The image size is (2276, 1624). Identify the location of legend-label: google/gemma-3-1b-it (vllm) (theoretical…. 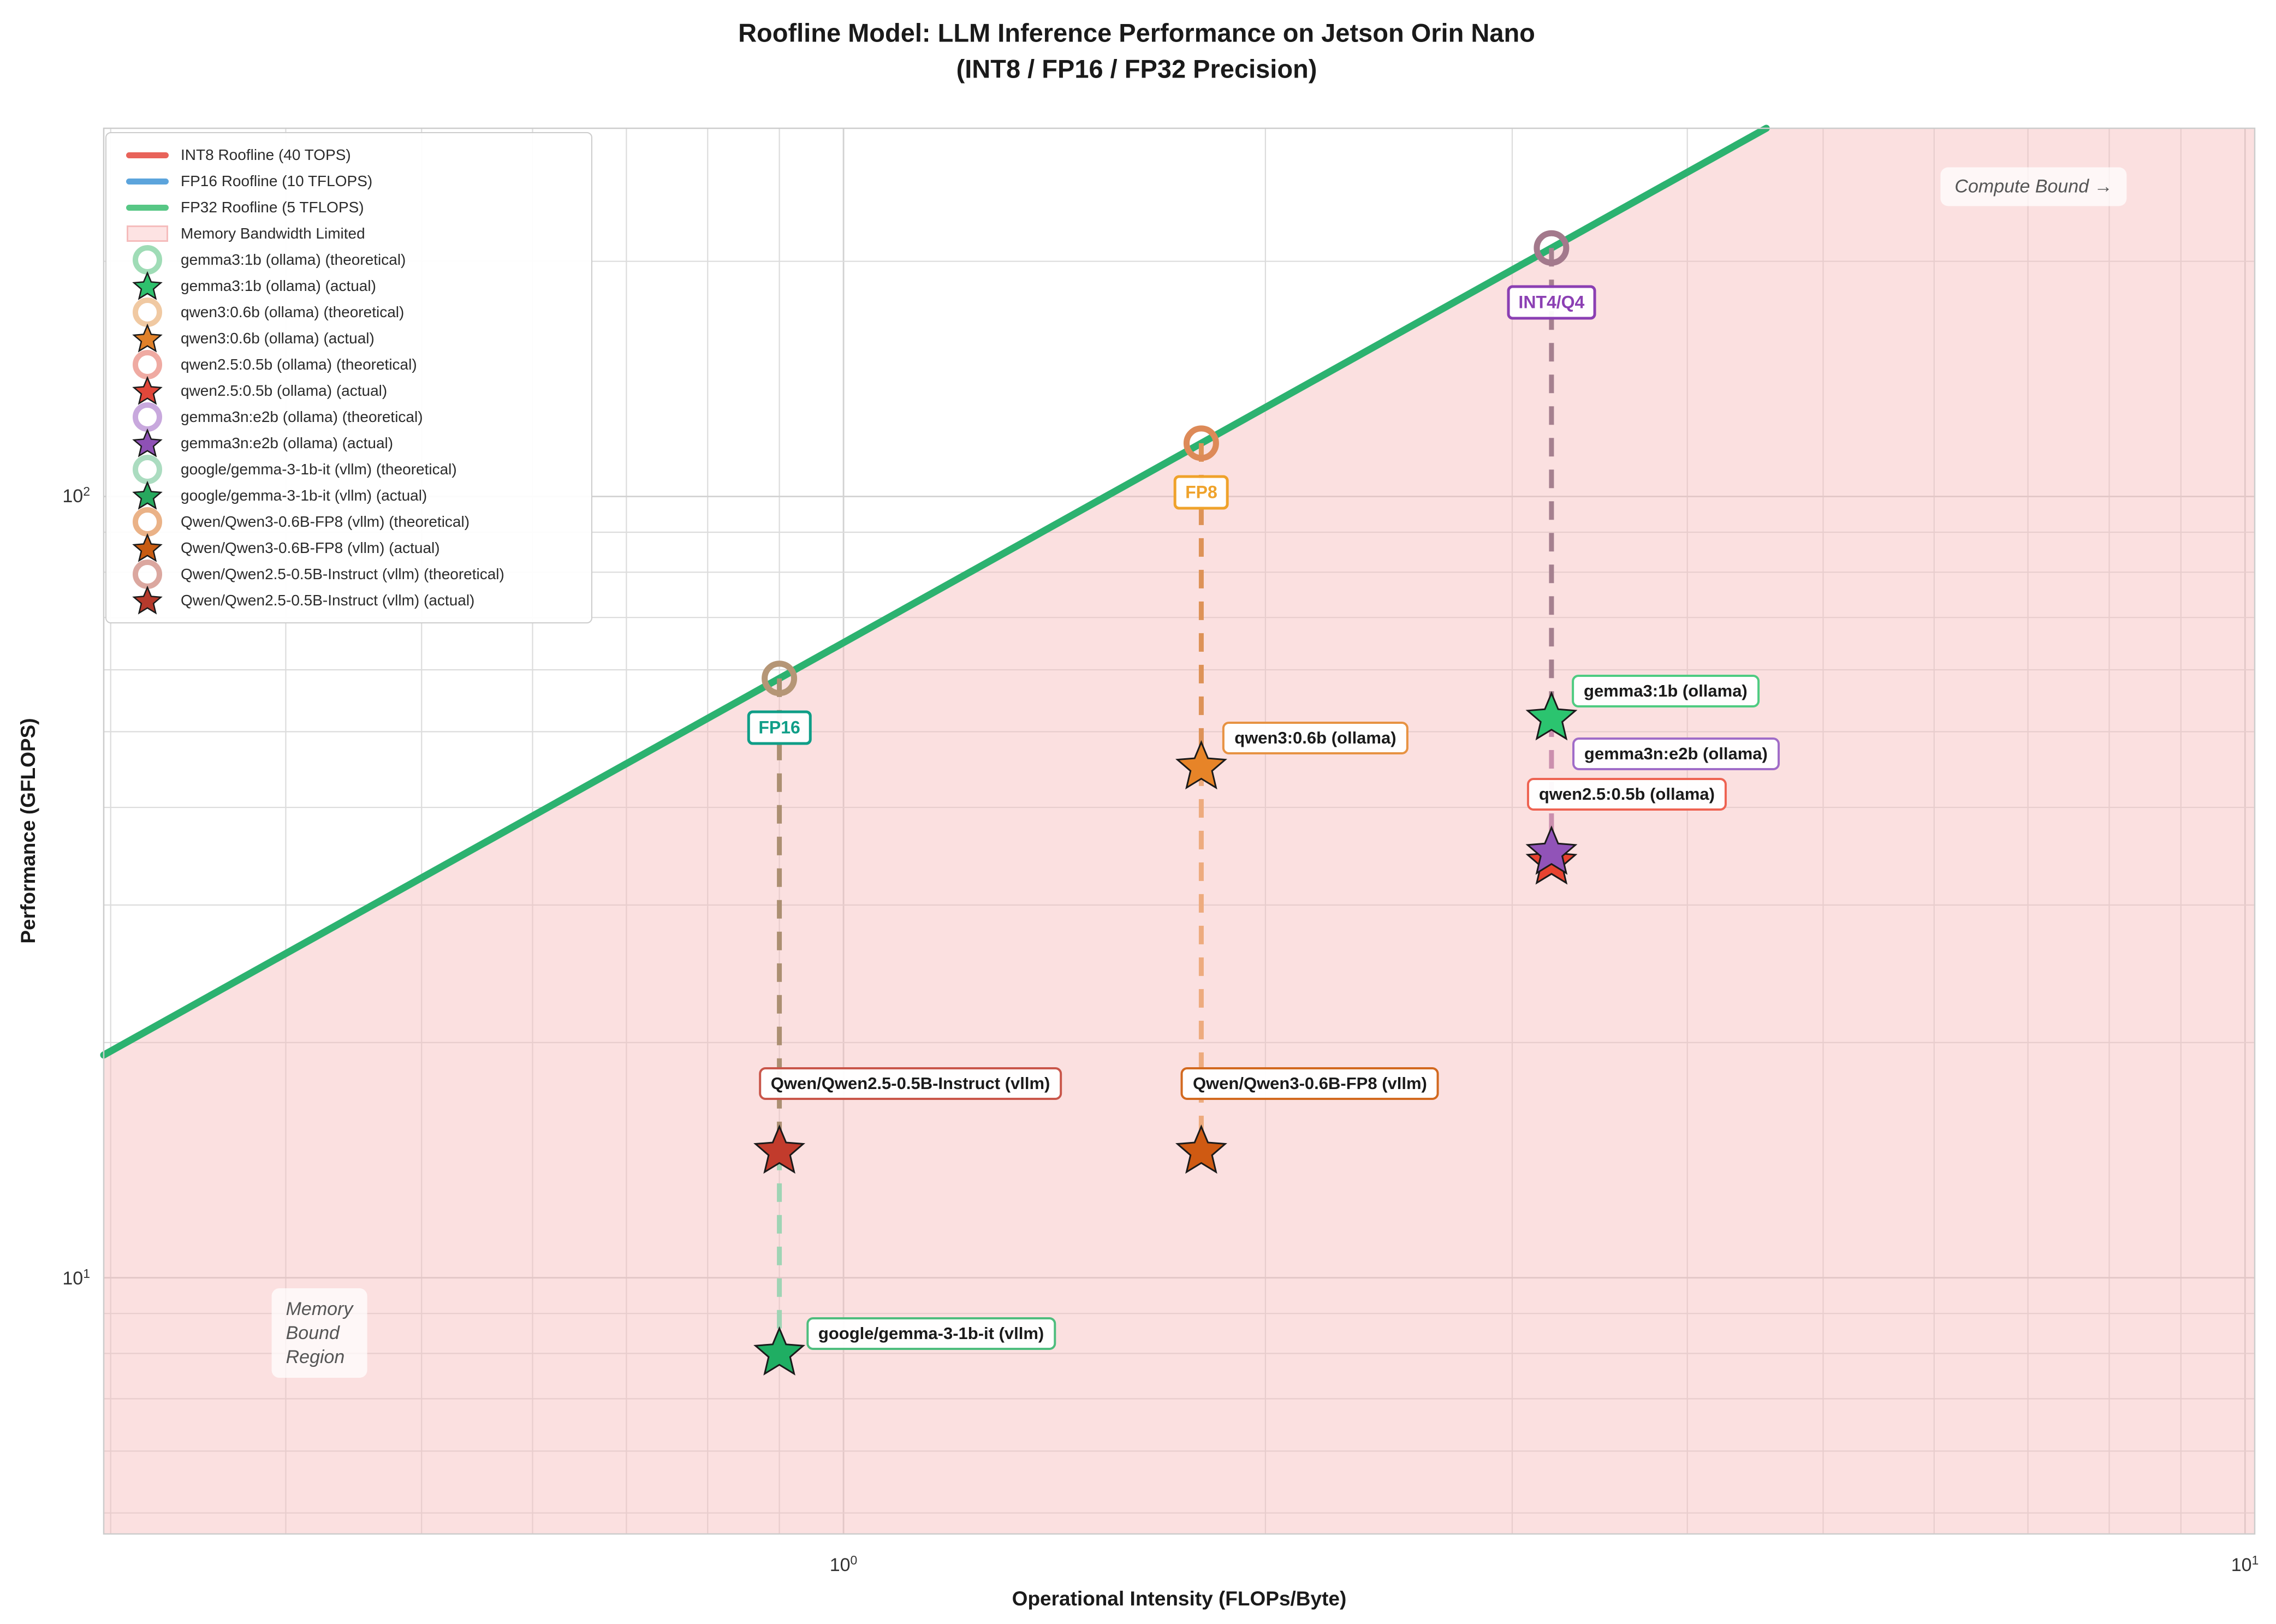
(319, 470).